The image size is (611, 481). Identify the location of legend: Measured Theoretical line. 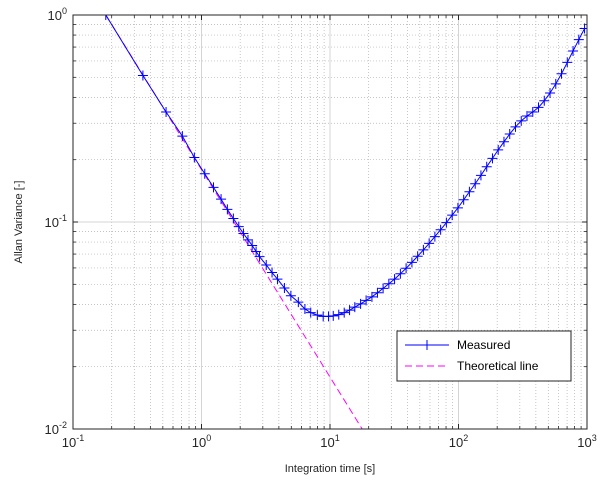
(484, 356).